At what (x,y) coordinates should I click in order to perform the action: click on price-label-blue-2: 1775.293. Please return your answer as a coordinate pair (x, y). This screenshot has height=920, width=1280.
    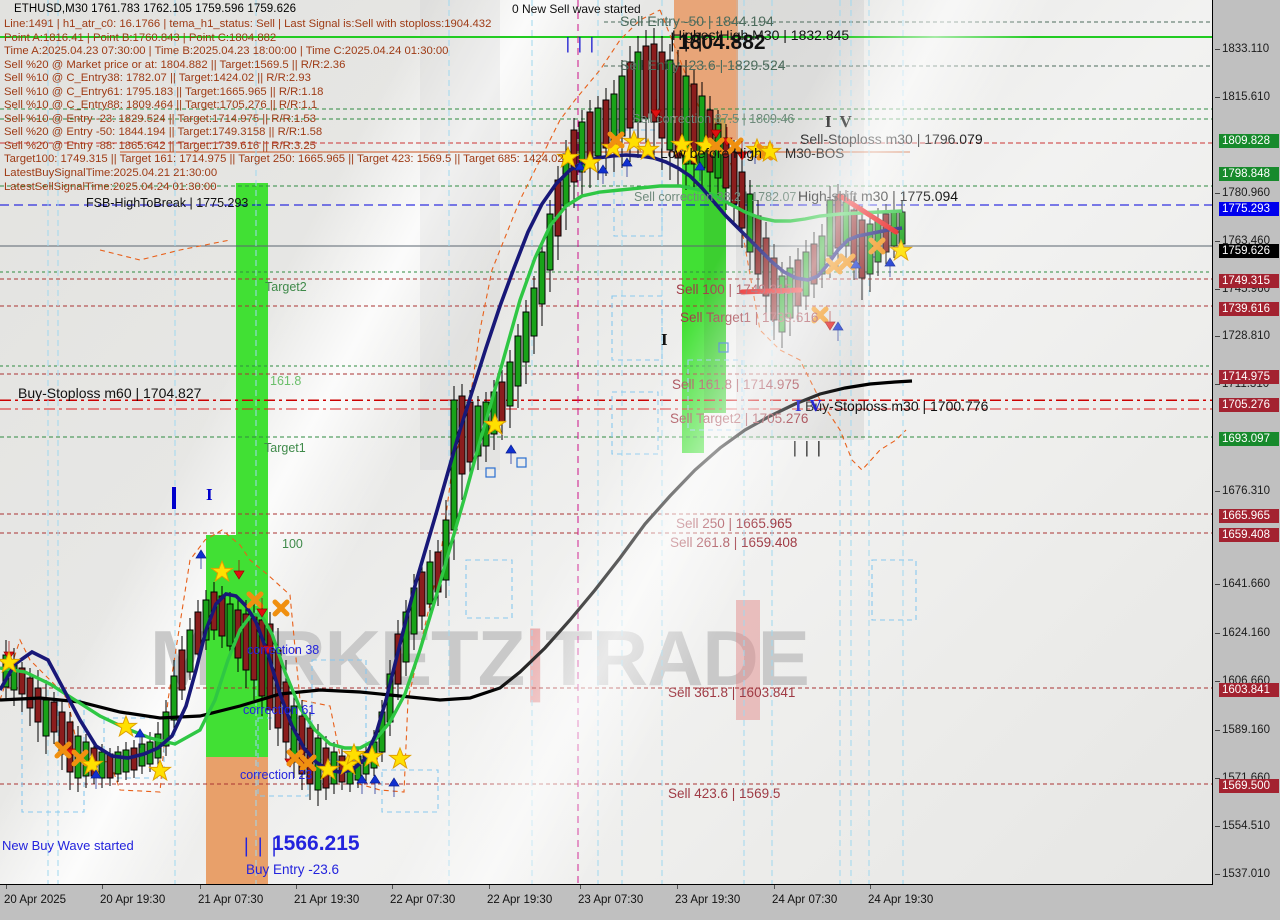
    Looking at the image, I should click on (1249, 209).